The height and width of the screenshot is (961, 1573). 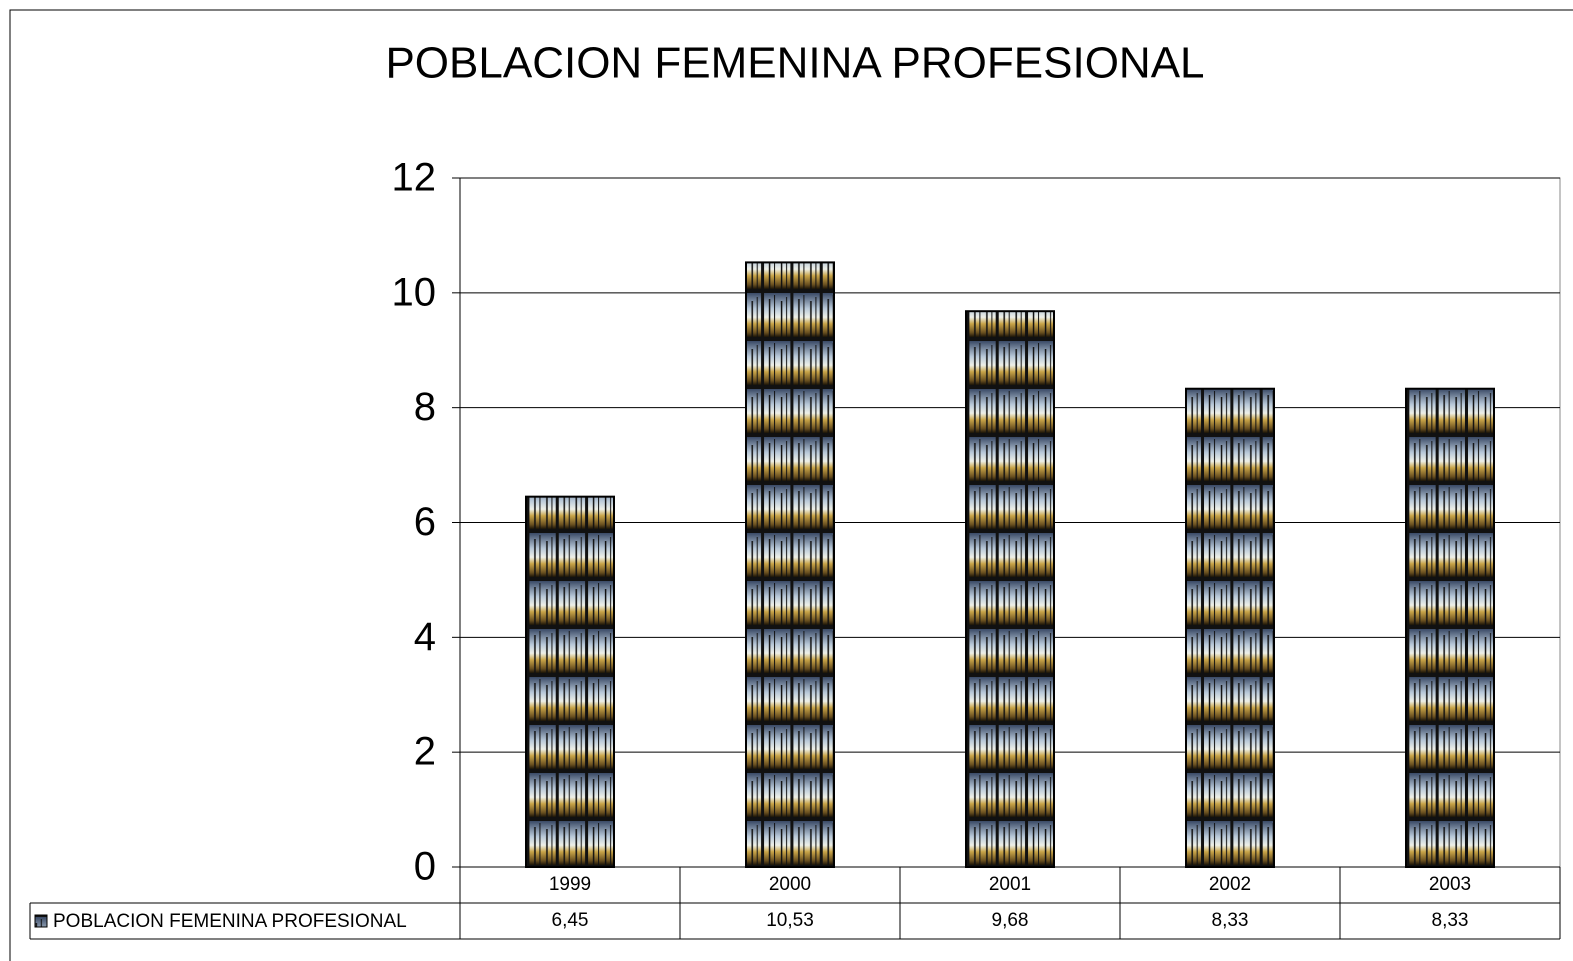 What do you see at coordinates (425, 522) in the screenshot?
I see `y-tick-label: 6` at bounding box center [425, 522].